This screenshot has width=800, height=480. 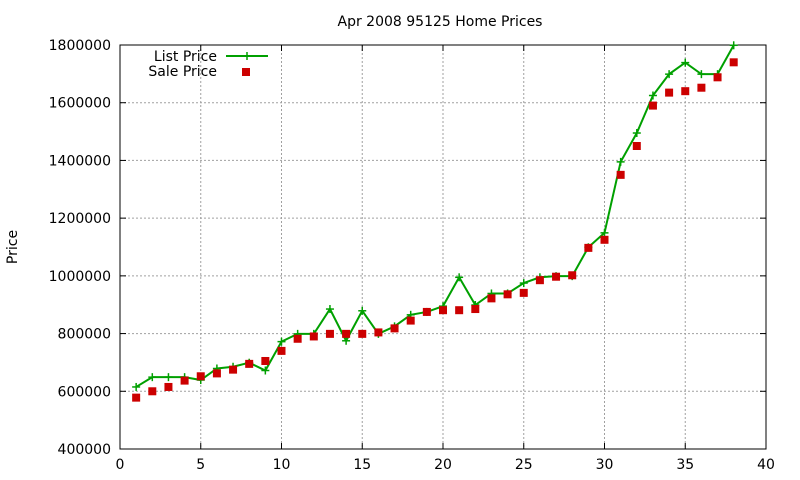 I want to click on y-tick-label: 1600000, so click(x=80, y=104).